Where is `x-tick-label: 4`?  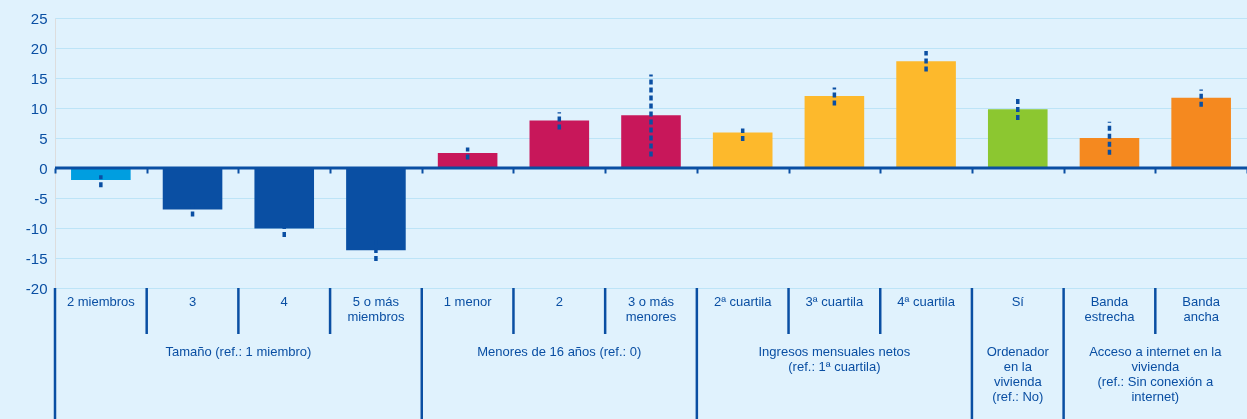 x-tick-label: 4 is located at coordinates (284, 301).